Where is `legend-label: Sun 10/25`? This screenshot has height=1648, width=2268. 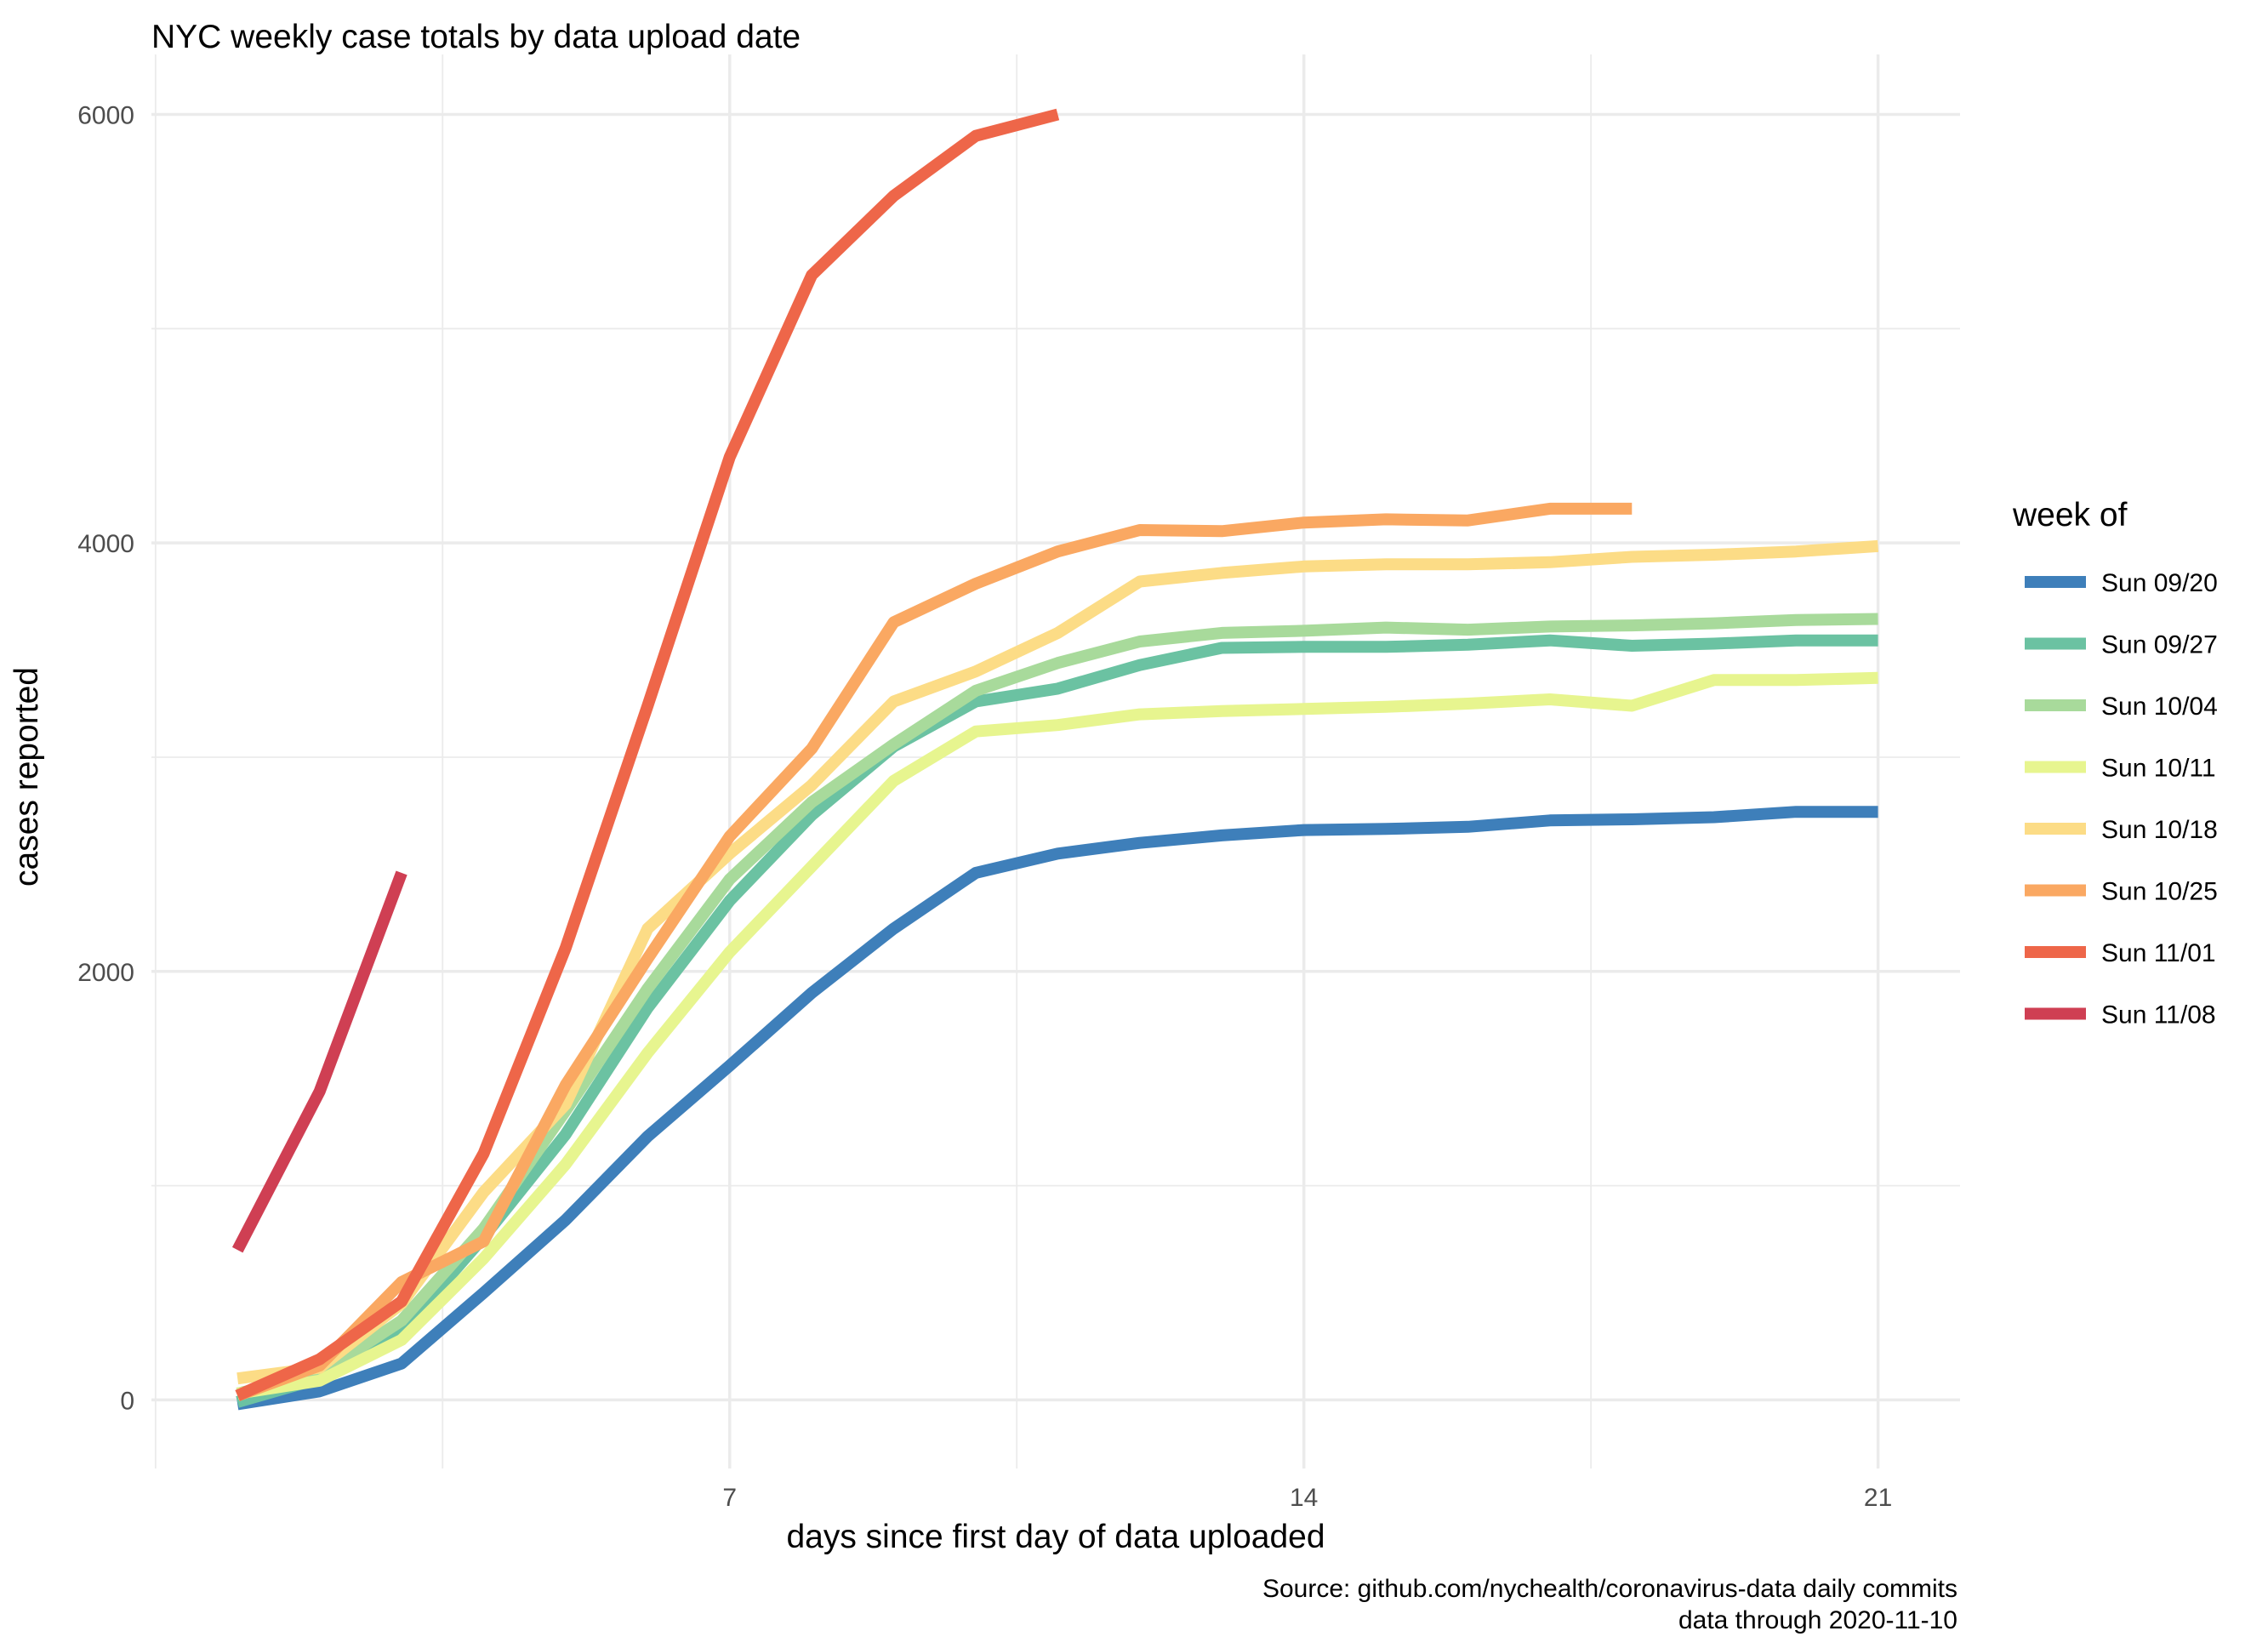
legend-label: Sun 10/25 is located at coordinates (2159, 892).